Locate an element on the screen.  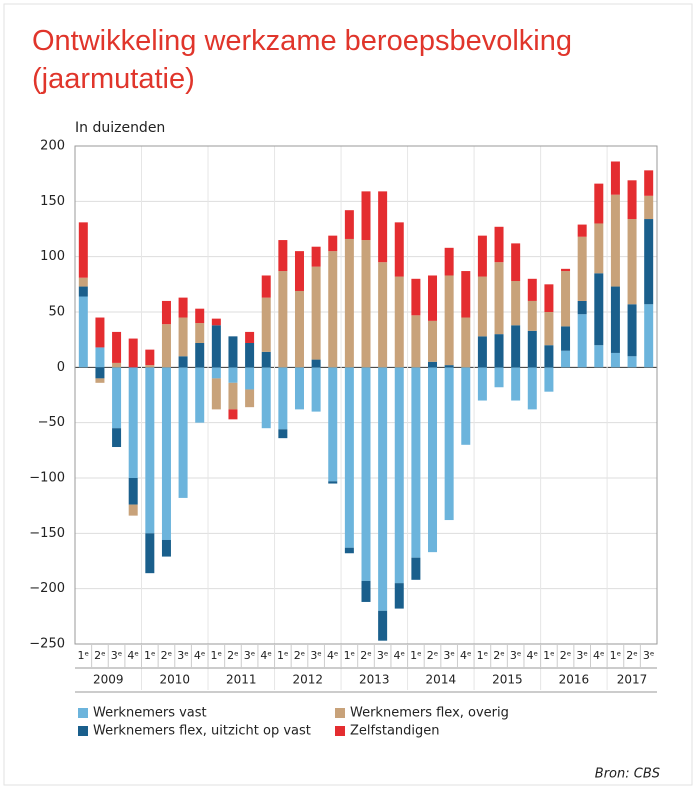
year-label: 2017 is located at coordinates (632, 680).